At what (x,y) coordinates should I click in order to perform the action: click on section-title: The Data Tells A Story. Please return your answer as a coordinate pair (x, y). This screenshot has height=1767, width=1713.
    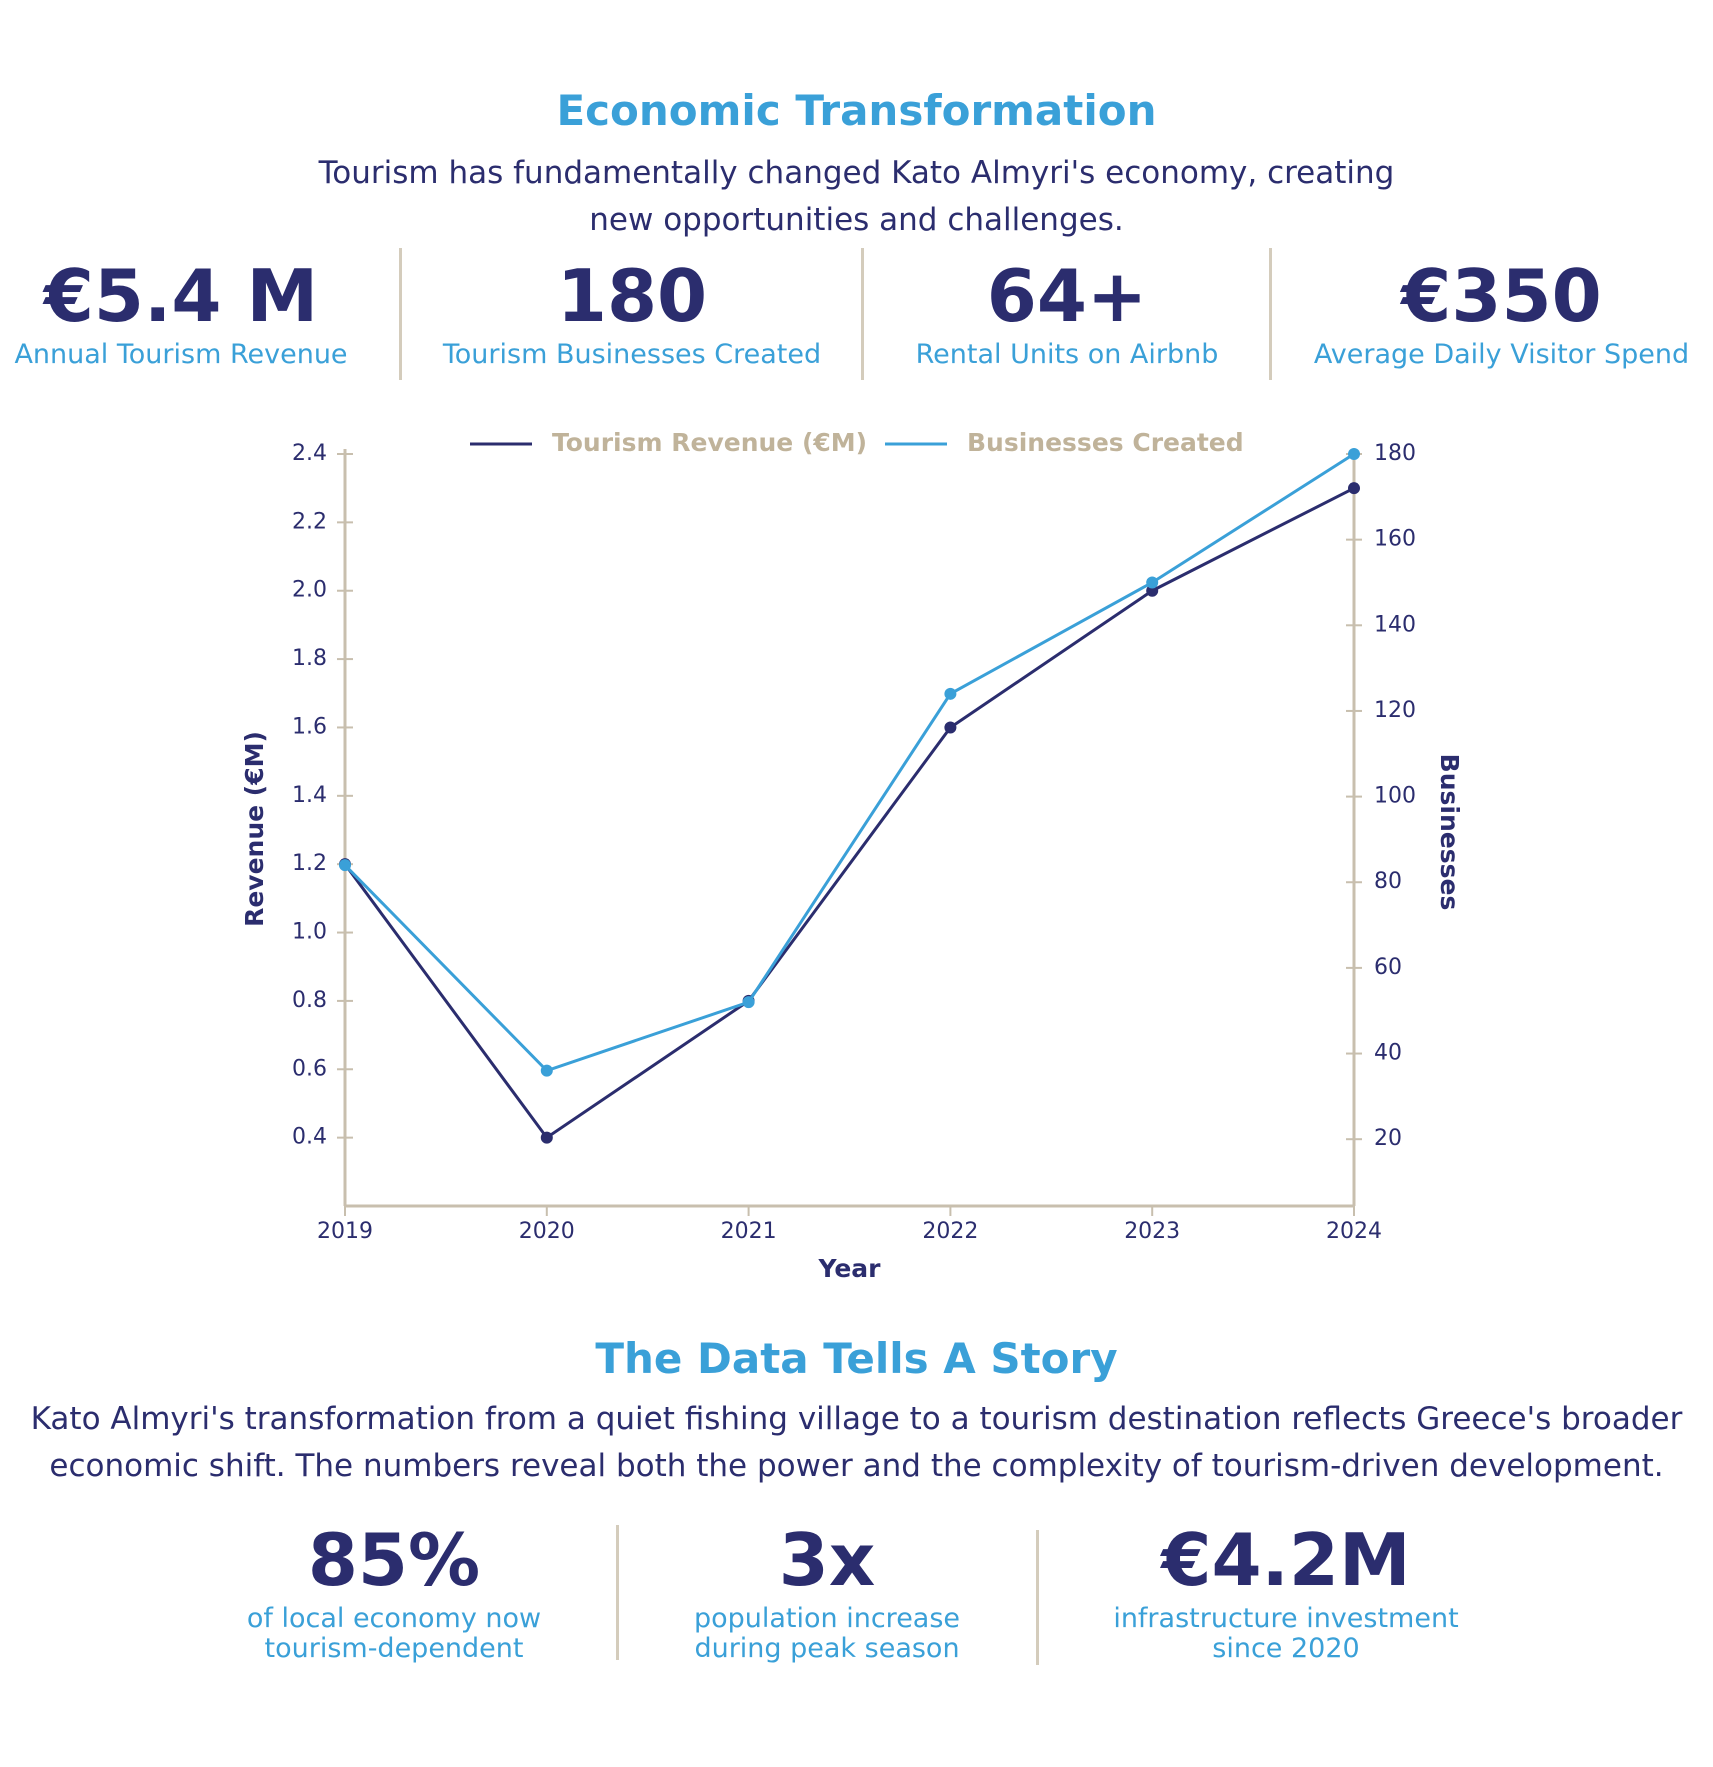
    Looking at the image, I should click on (856, 1358).